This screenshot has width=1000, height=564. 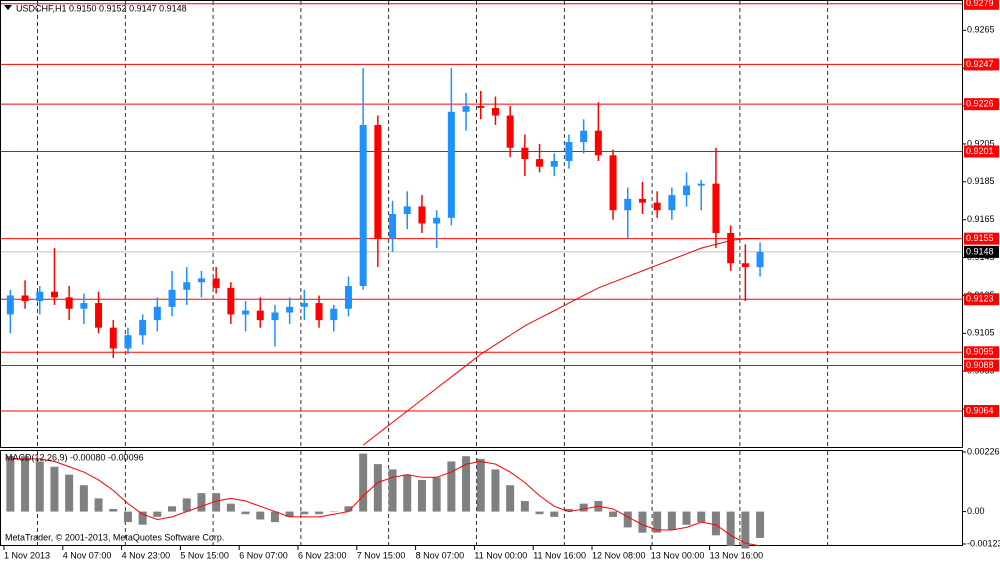 What do you see at coordinates (204, 555) in the screenshot?
I see `x-tick-label: 5 Nov 15:00` at bounding box center [204, 555].